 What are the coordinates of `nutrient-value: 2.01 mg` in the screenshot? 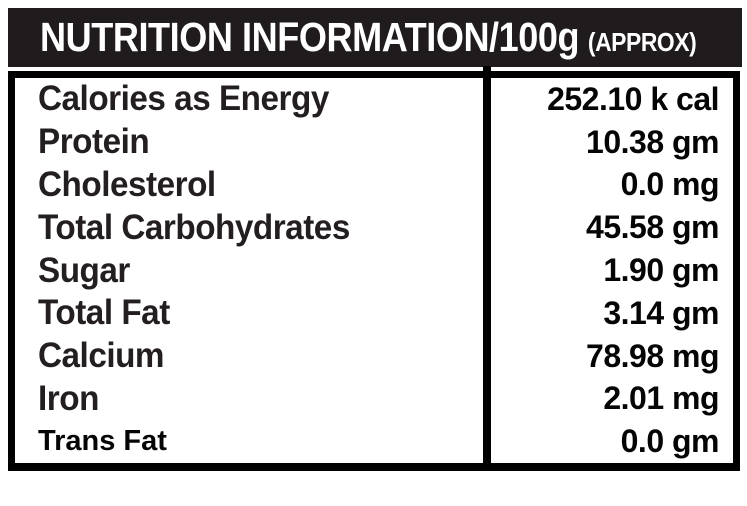 It's located at (661, 398).